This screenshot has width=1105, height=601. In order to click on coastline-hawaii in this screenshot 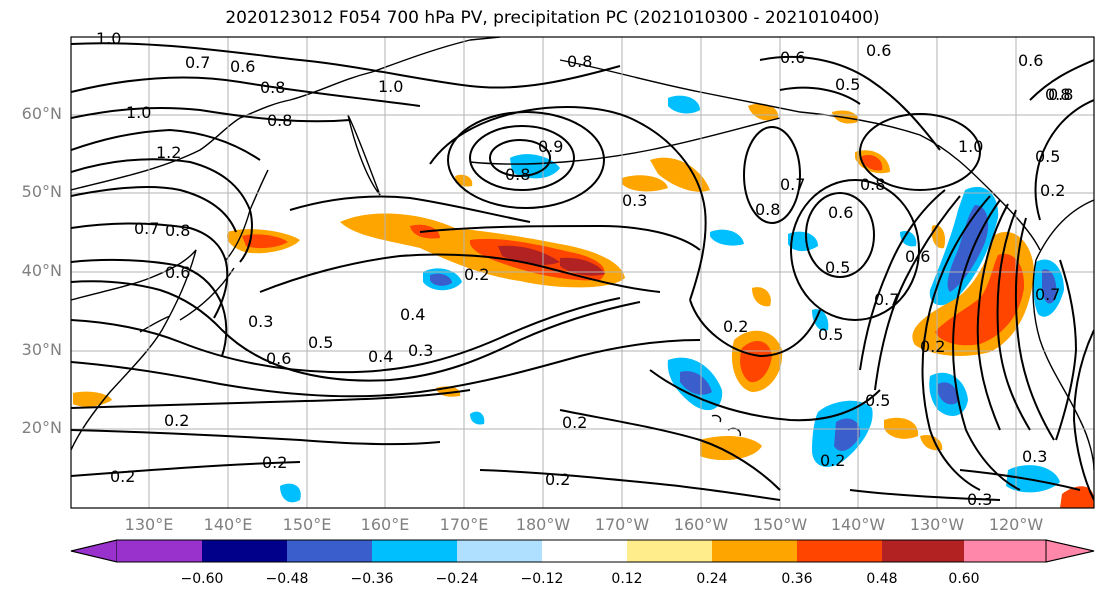, I will do `click(726, 425)`.